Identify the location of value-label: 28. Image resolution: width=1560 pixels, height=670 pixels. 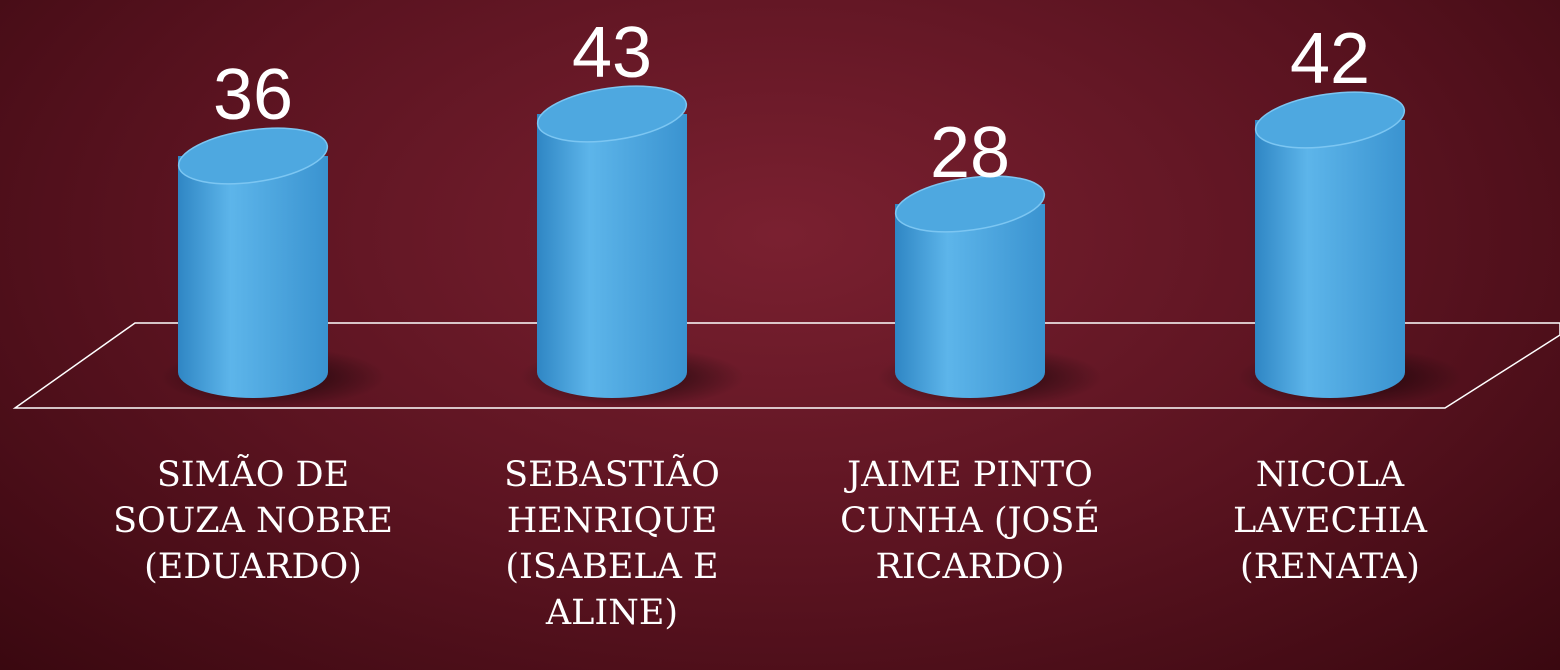
(970, 153).